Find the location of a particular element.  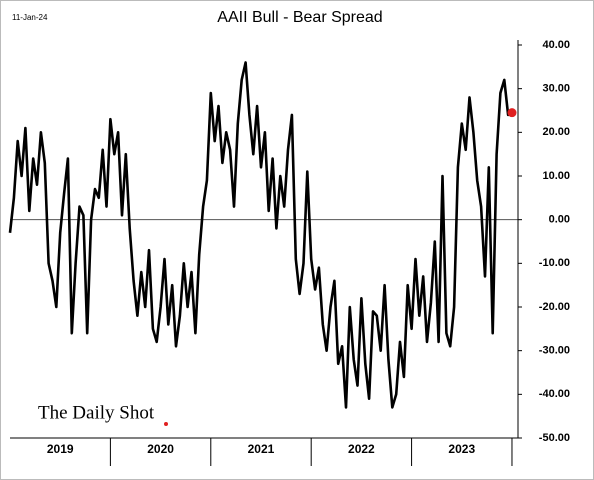

y-tick-label: -20.00 is located at coordinates (554, 307).